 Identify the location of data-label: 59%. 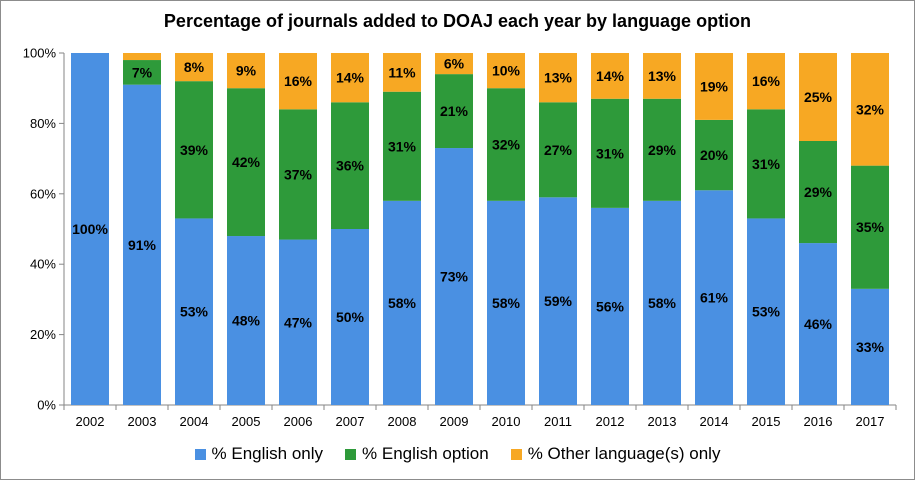
(558, 301).